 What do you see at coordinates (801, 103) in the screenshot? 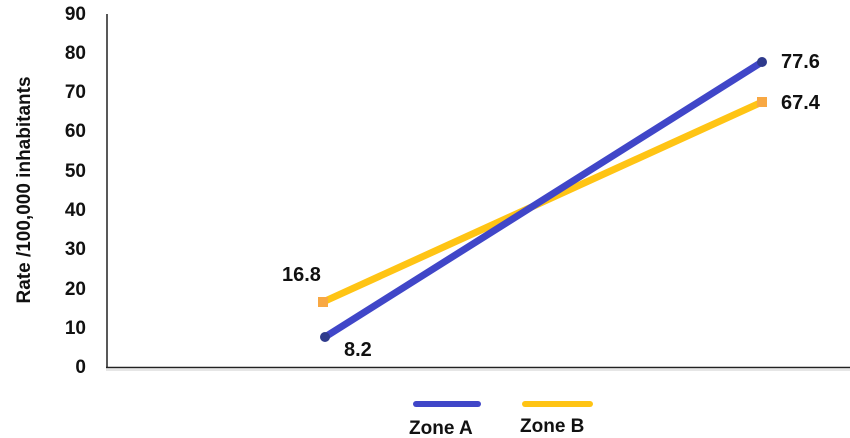
I see `data-label-zone-b-end: 67.4` at bounding box center [801, 103].